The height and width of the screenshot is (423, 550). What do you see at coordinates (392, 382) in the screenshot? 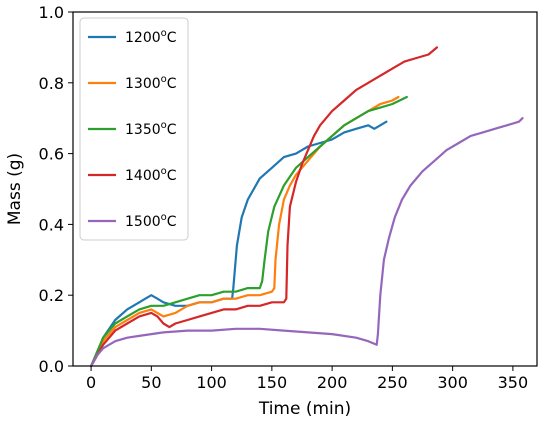
I see `x-tick-label: 250` at bounding box center [392, 382].